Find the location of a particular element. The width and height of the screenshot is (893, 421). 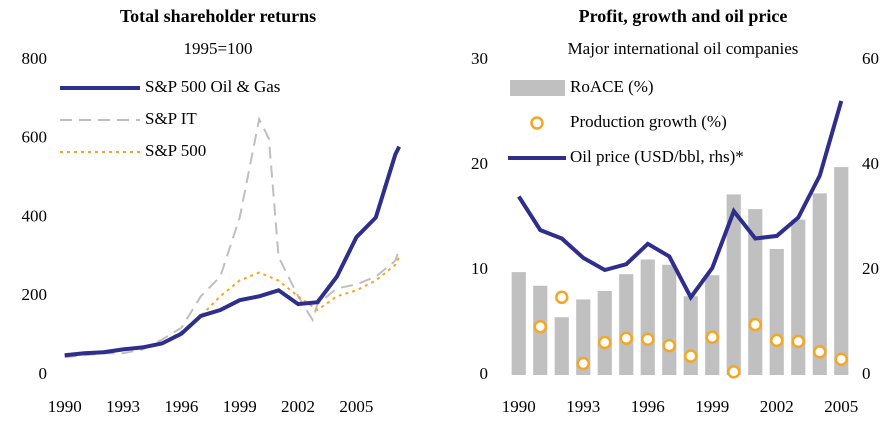

y2-tick-label: 60 is located at coordinates (870, 58).